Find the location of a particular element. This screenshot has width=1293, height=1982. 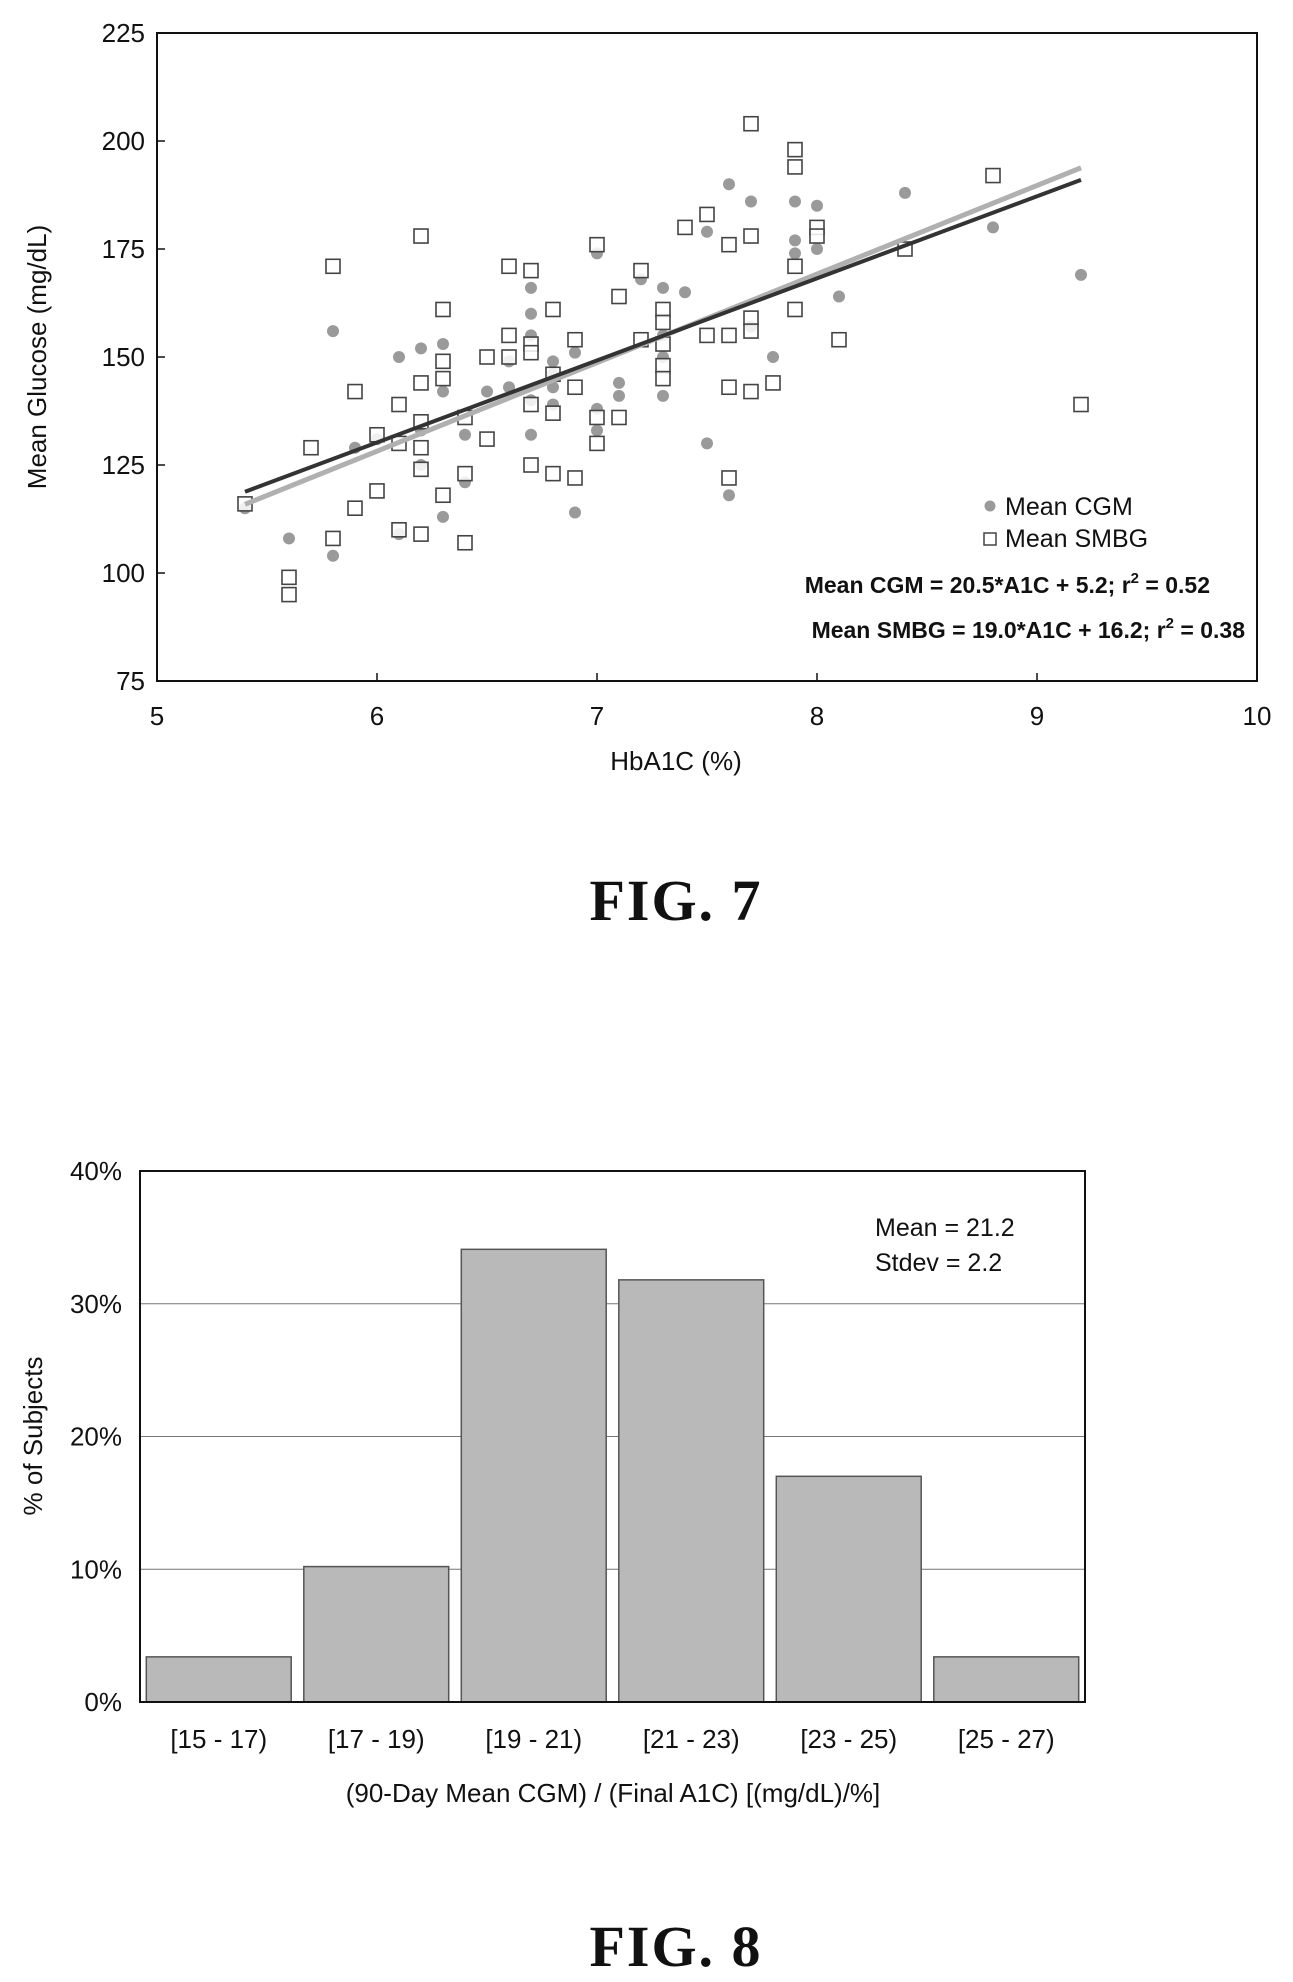

smbg-fit-line is located at coordinates (663, 336).